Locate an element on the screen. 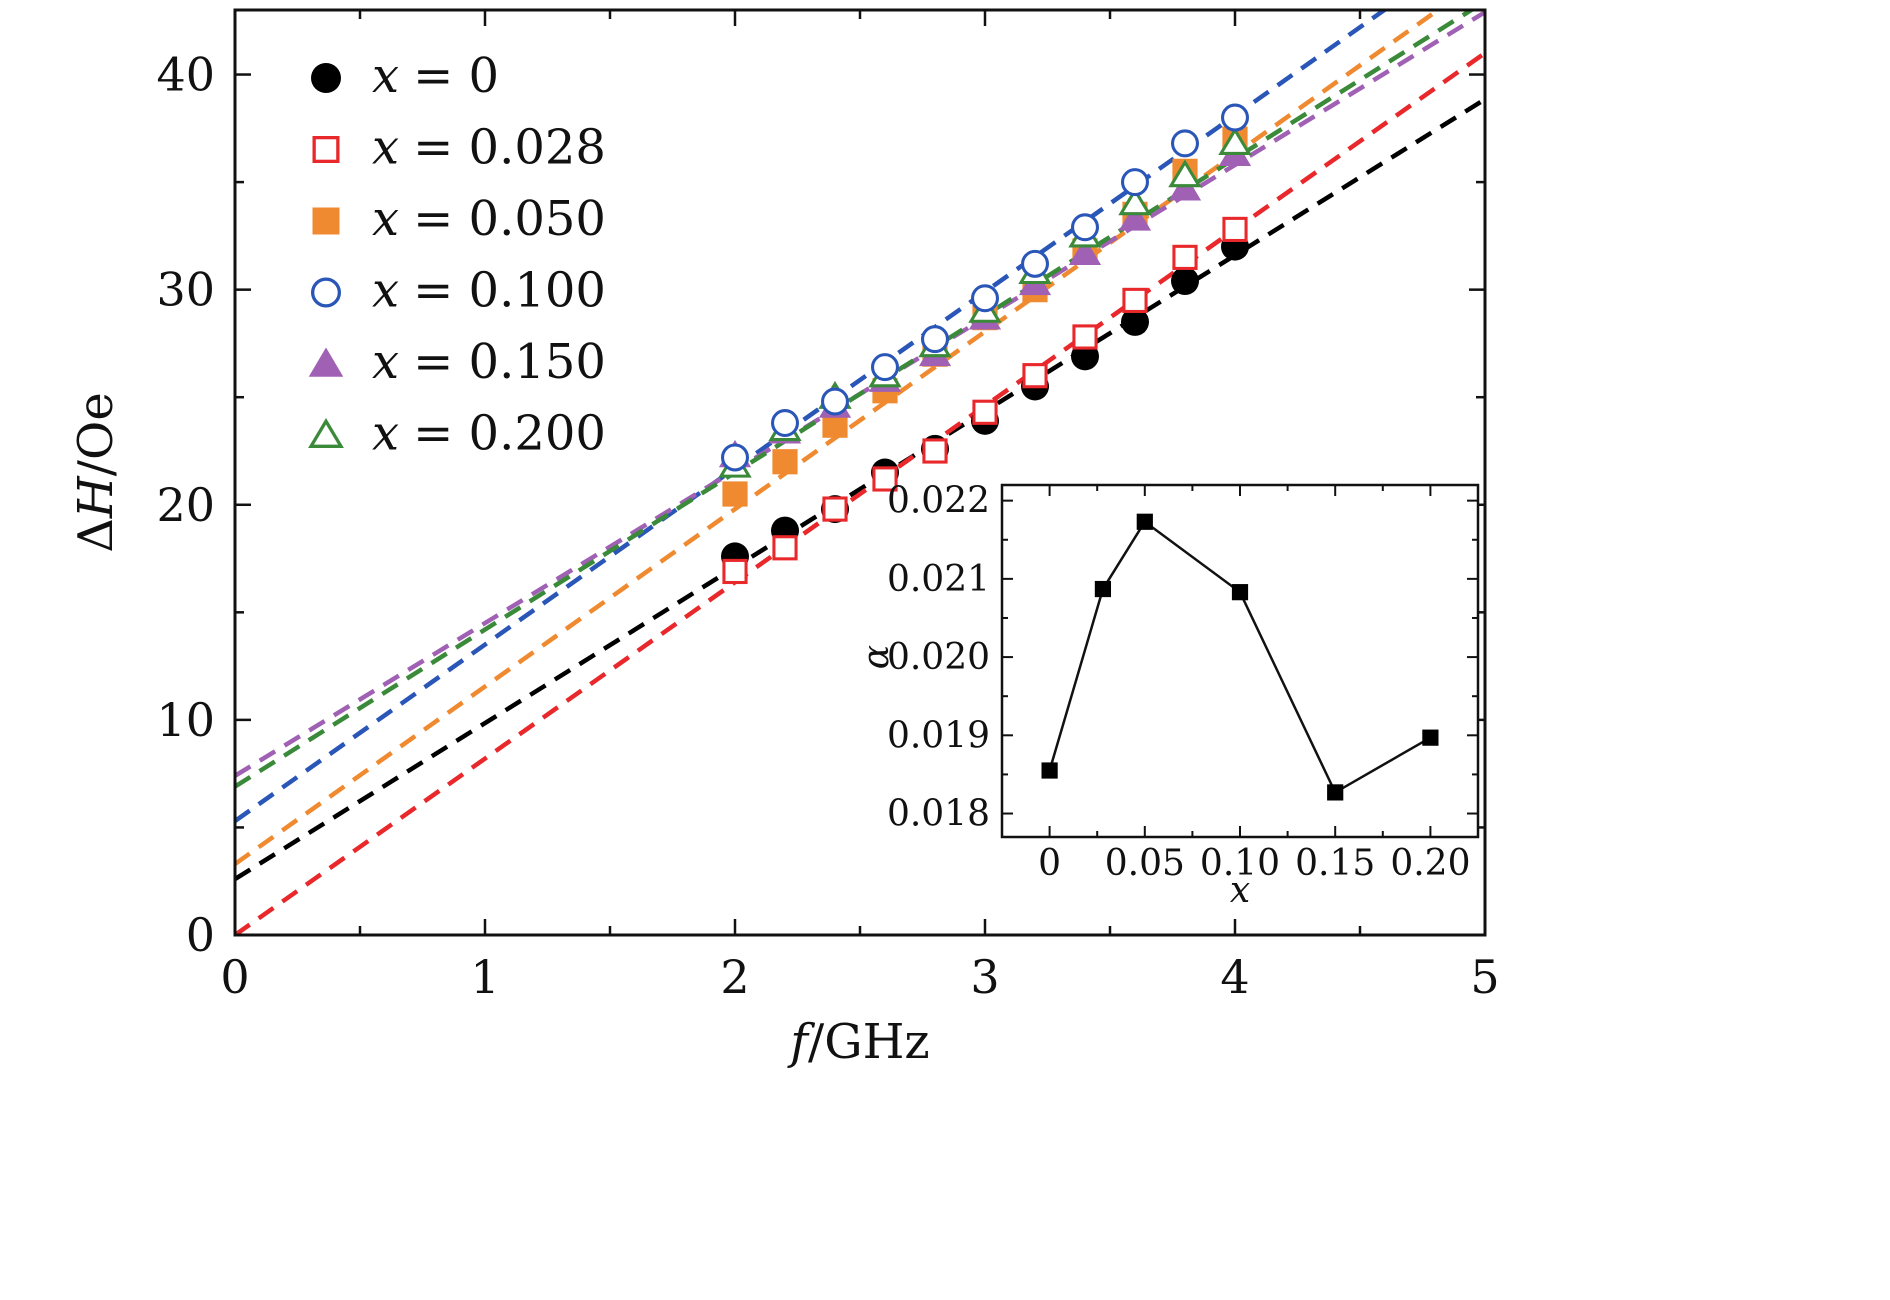  legend-eq: = 0.150 is located at coordinates (509, 362).